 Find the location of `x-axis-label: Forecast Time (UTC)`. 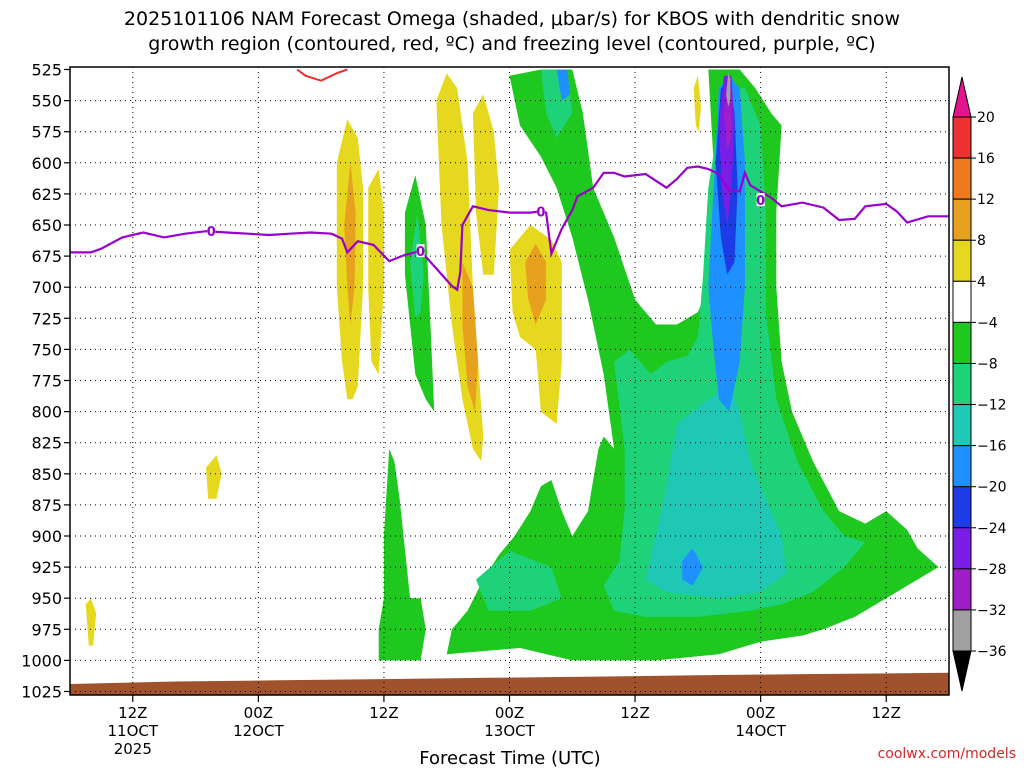

x-axis-label: Forecast Time (UTC) is located at coordinates (509, 758).